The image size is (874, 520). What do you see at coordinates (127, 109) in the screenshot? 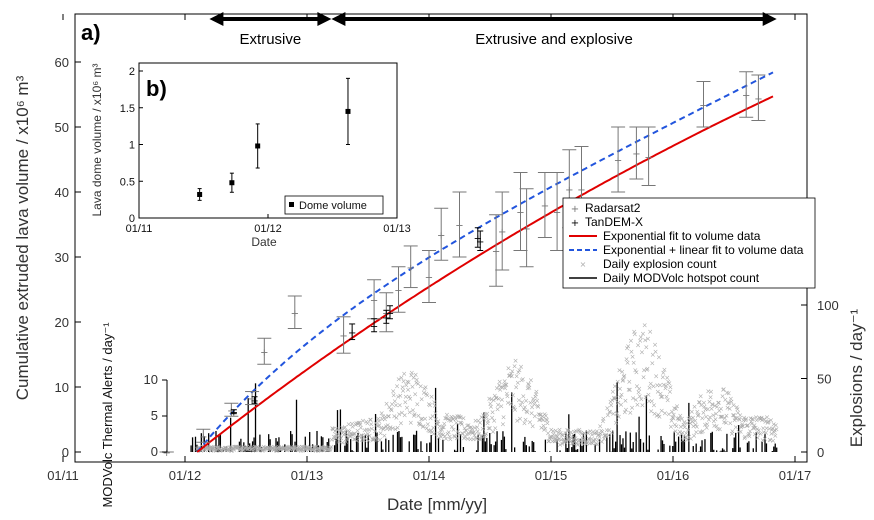
I see `inset-y-tick-label: 1.5` at bounding box center [127, 109].